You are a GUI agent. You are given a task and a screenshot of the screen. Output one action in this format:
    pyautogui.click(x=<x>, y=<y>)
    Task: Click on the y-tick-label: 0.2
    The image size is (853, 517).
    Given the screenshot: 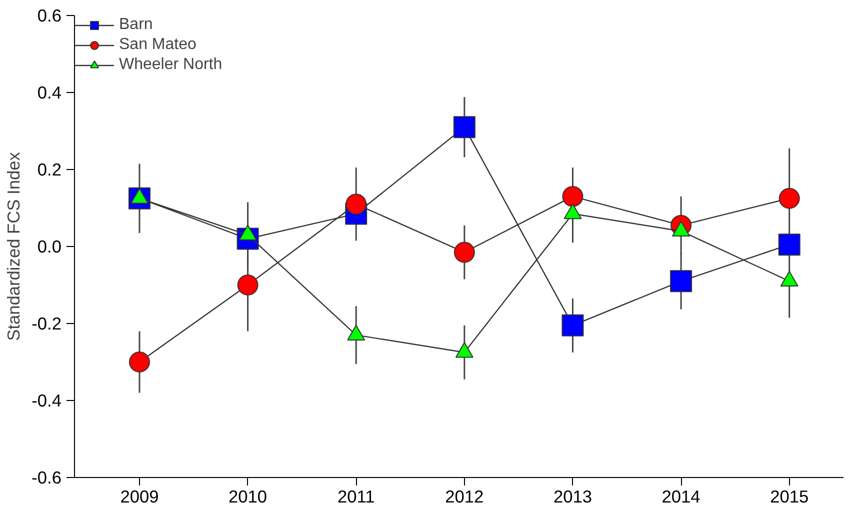 What is the action you would take?
    pyautogui.click(x=49, y=170)
    